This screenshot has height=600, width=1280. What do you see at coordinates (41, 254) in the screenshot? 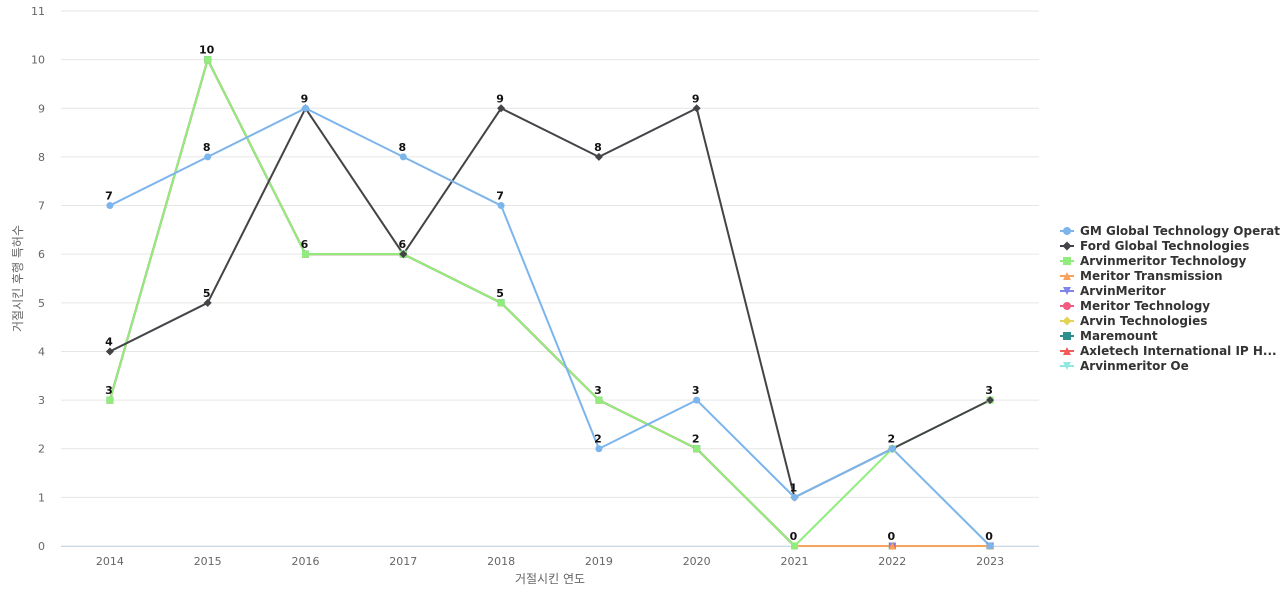
I see `y-tick-label: 6` at bounding box center [41, 254].